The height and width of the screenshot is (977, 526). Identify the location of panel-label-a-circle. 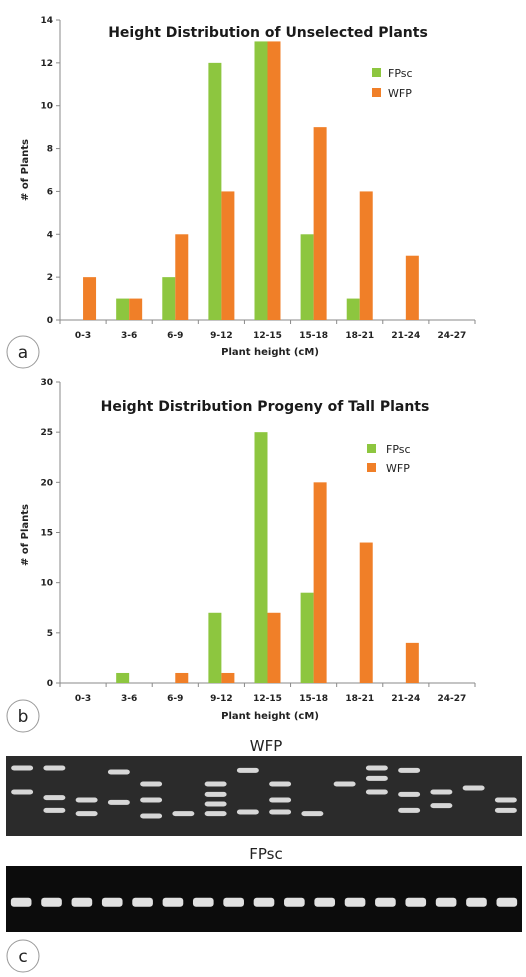
(23, 352).